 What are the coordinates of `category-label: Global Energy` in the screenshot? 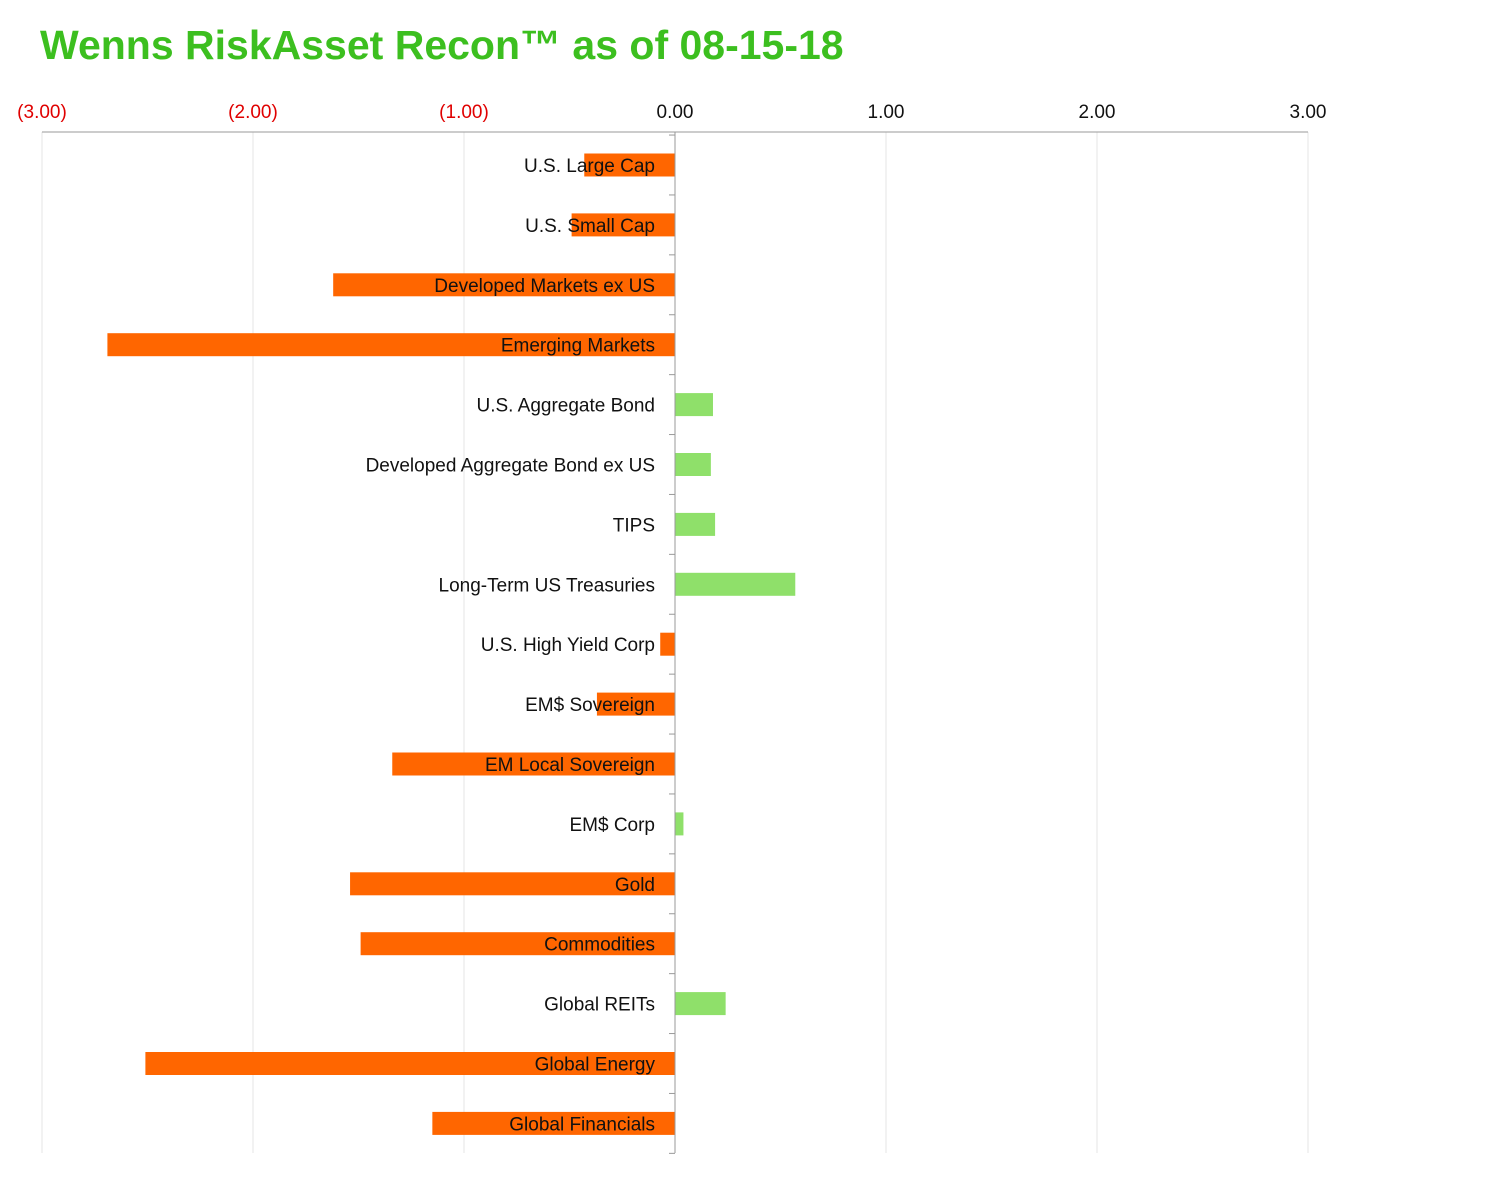 It's located at (595, 1065).